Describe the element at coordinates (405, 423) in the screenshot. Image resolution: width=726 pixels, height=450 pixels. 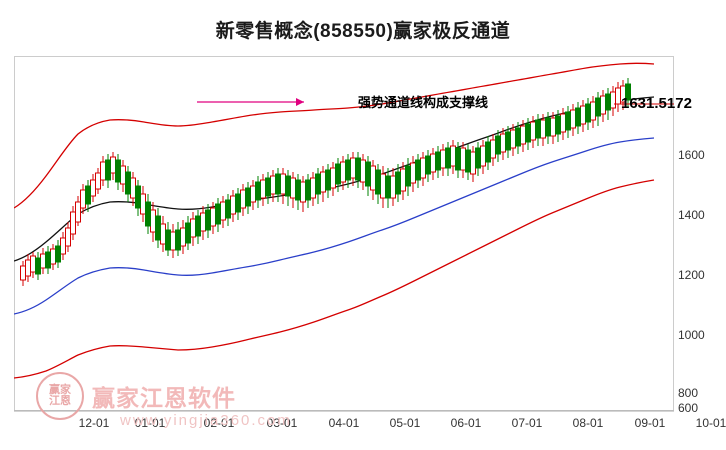
I see `x-tick-5: 05-01` at that location.